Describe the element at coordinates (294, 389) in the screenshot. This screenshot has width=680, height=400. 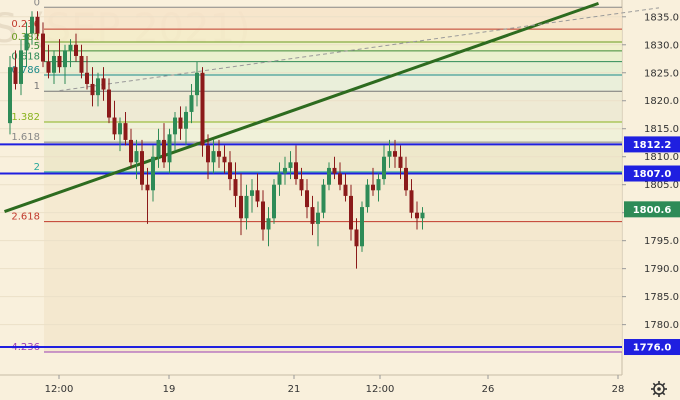
I see `time-tick-label: 21` at that location.